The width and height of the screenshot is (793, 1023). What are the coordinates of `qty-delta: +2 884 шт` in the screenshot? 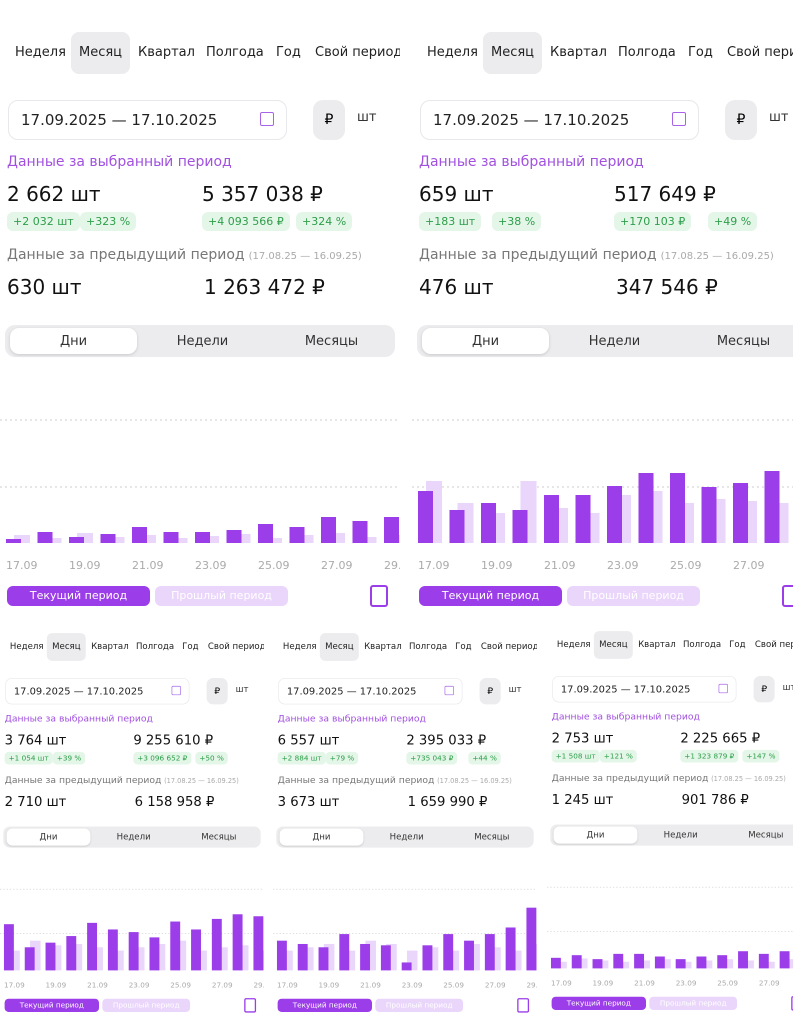 It's located at (301, 758).